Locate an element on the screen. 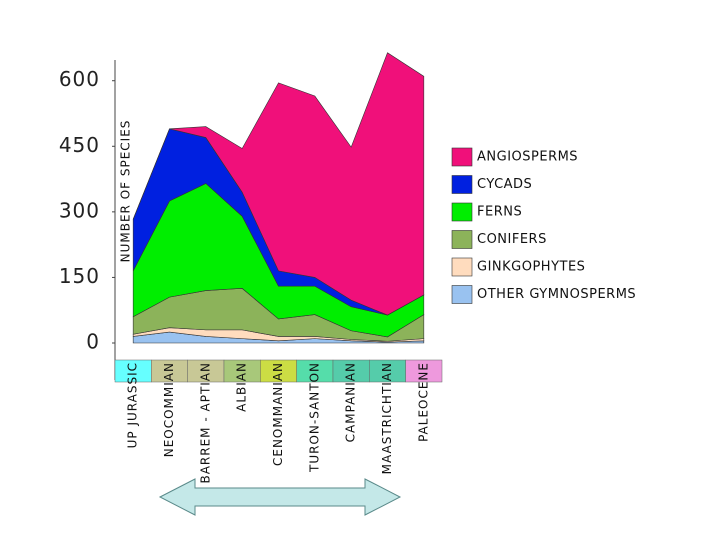  legend-label: OTHER GYMNOSPERMS is located at coordinates (556, 294).